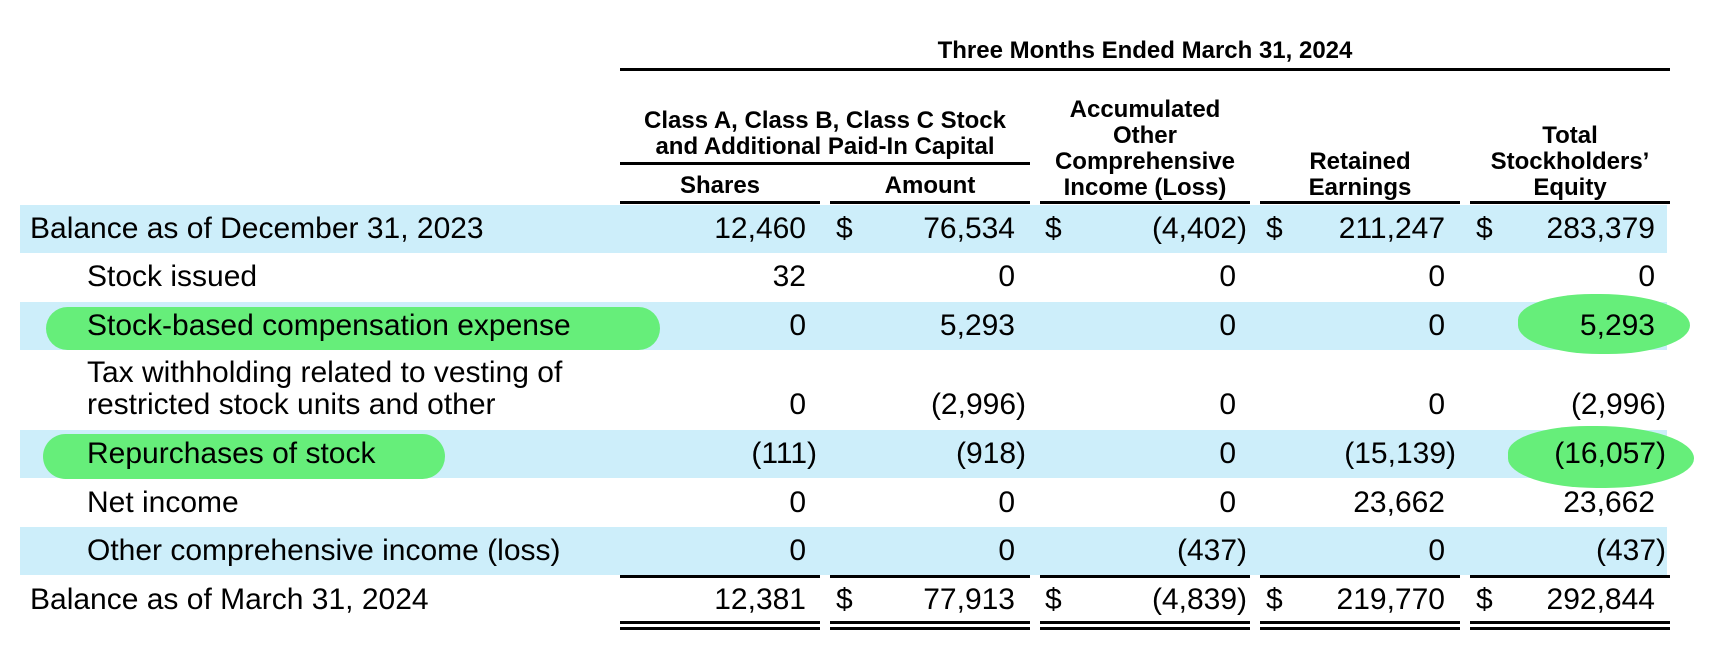  What do you see at coordinates (1145, 576) in the screenshot?
I see `subtotal-rule-aoci` at bounding box center [1145, 576].